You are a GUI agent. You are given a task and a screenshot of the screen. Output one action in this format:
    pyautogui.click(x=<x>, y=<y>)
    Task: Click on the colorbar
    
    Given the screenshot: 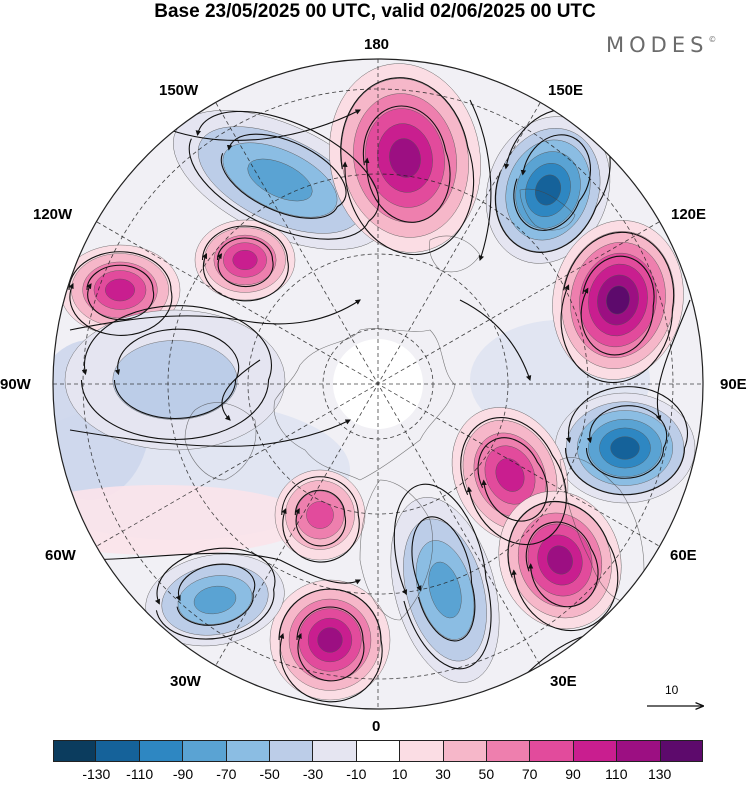 What is the action you would take?
    pyautogui.click(x=378, y=751)
    